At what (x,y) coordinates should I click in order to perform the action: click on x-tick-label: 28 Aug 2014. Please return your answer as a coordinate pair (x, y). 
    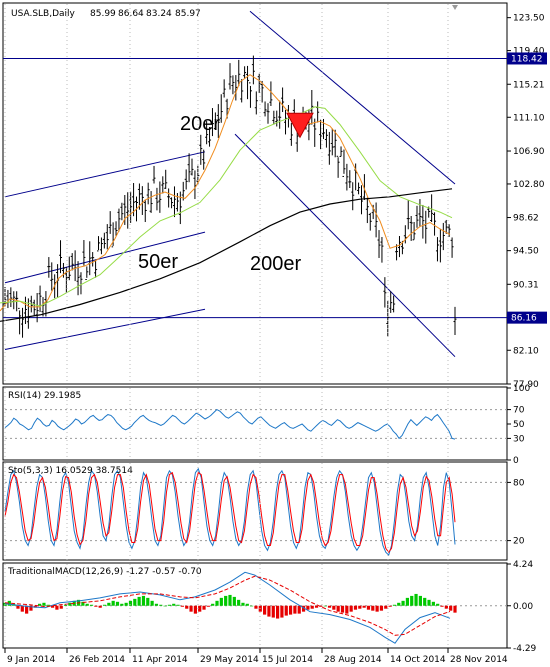
    Looking at the image, I should click on (353, 660).